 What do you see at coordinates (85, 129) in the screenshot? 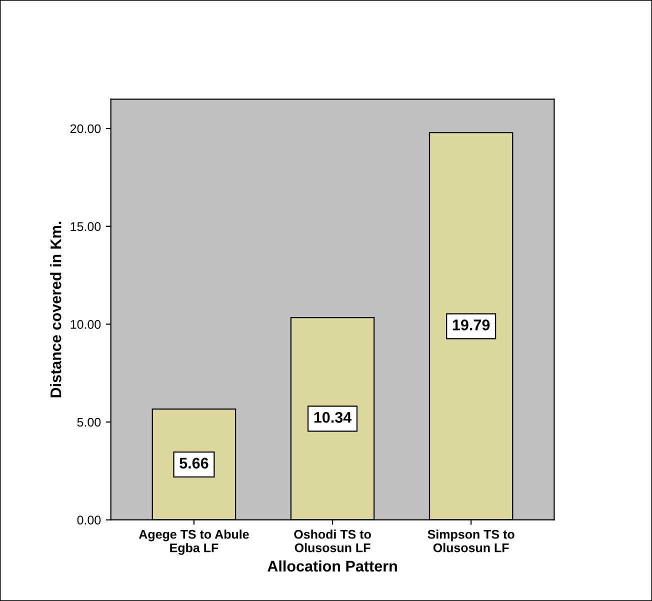
I see `y-tick-label: 20.00` at bounding box center [85, 129].